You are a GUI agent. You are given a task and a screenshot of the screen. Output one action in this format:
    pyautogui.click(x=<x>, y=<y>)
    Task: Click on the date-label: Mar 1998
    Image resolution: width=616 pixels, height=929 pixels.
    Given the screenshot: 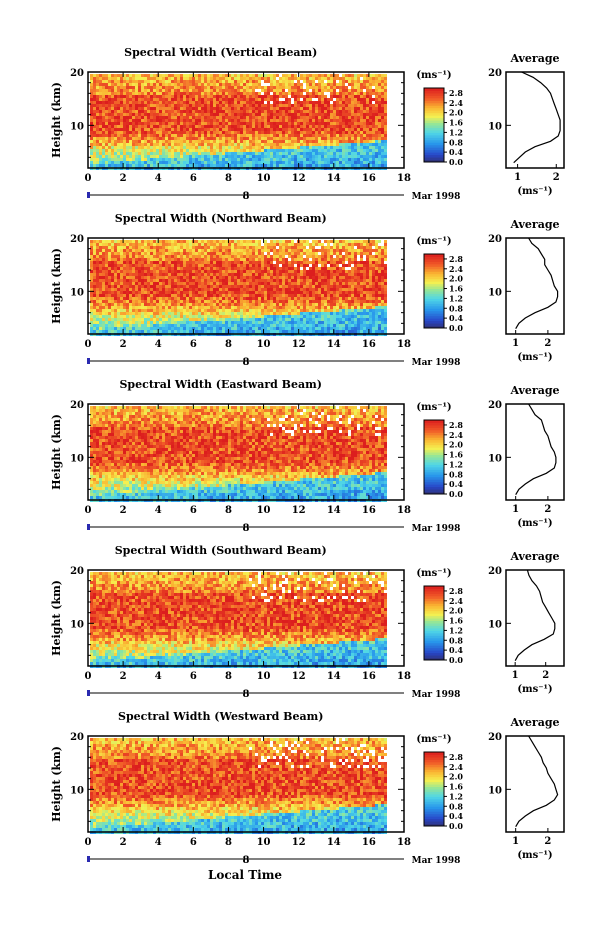 What is the action you would take?
    pyautogui.click(x=436, y=197)
    